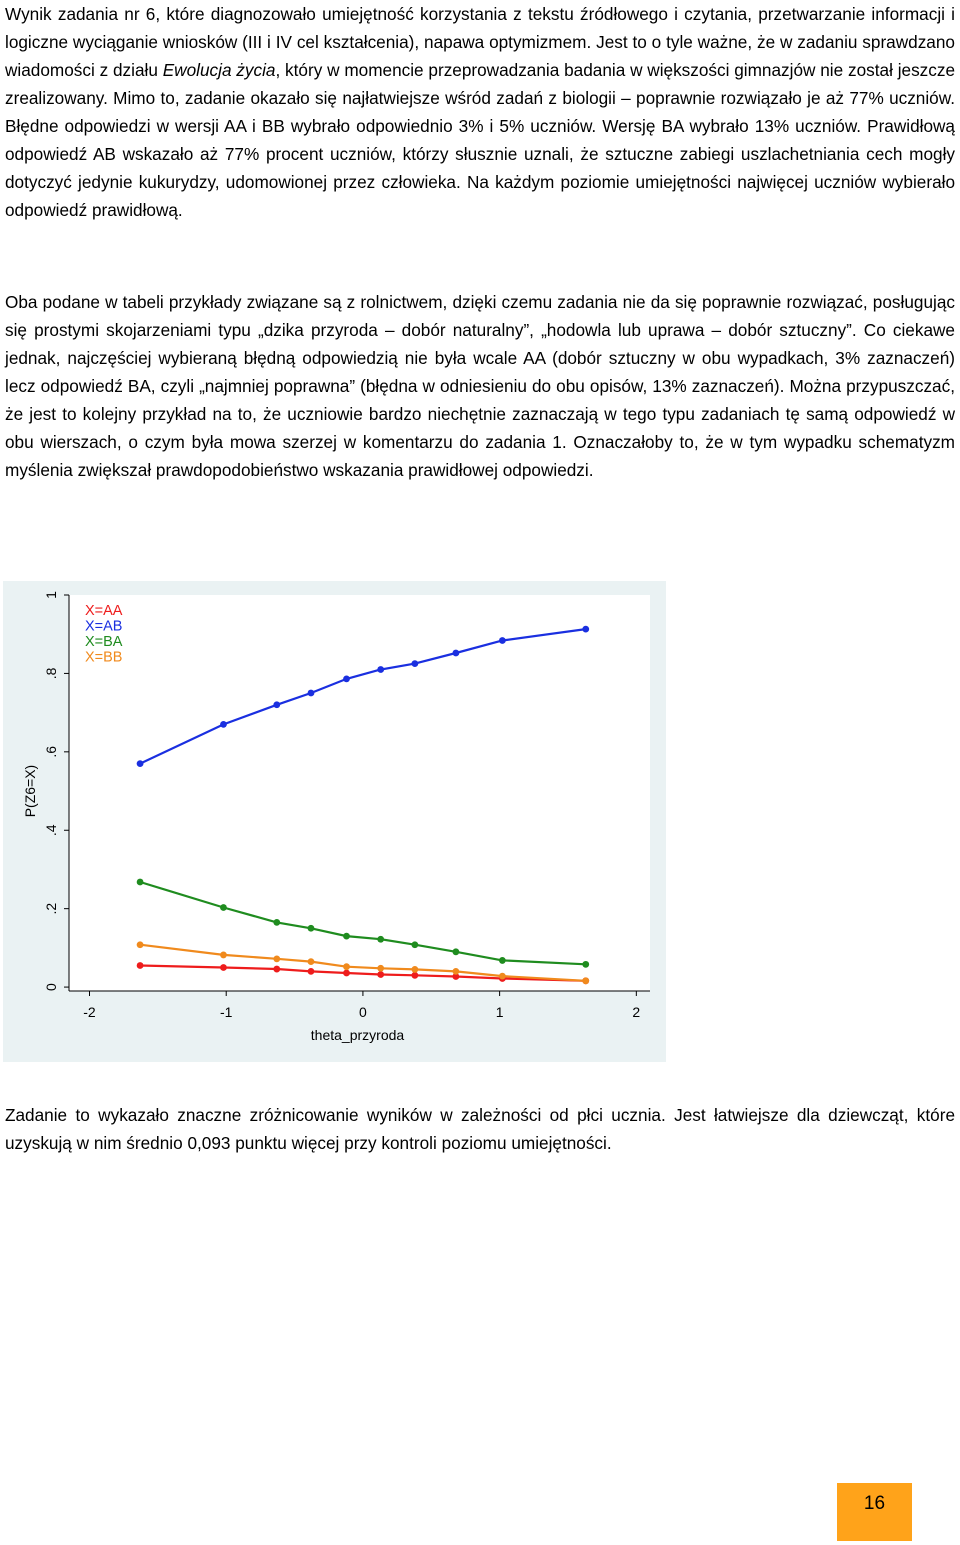  Describe the element at coordinates (104, 611) in the screenshot. I see `legend-entry-x-aa: X=AA` at that location.